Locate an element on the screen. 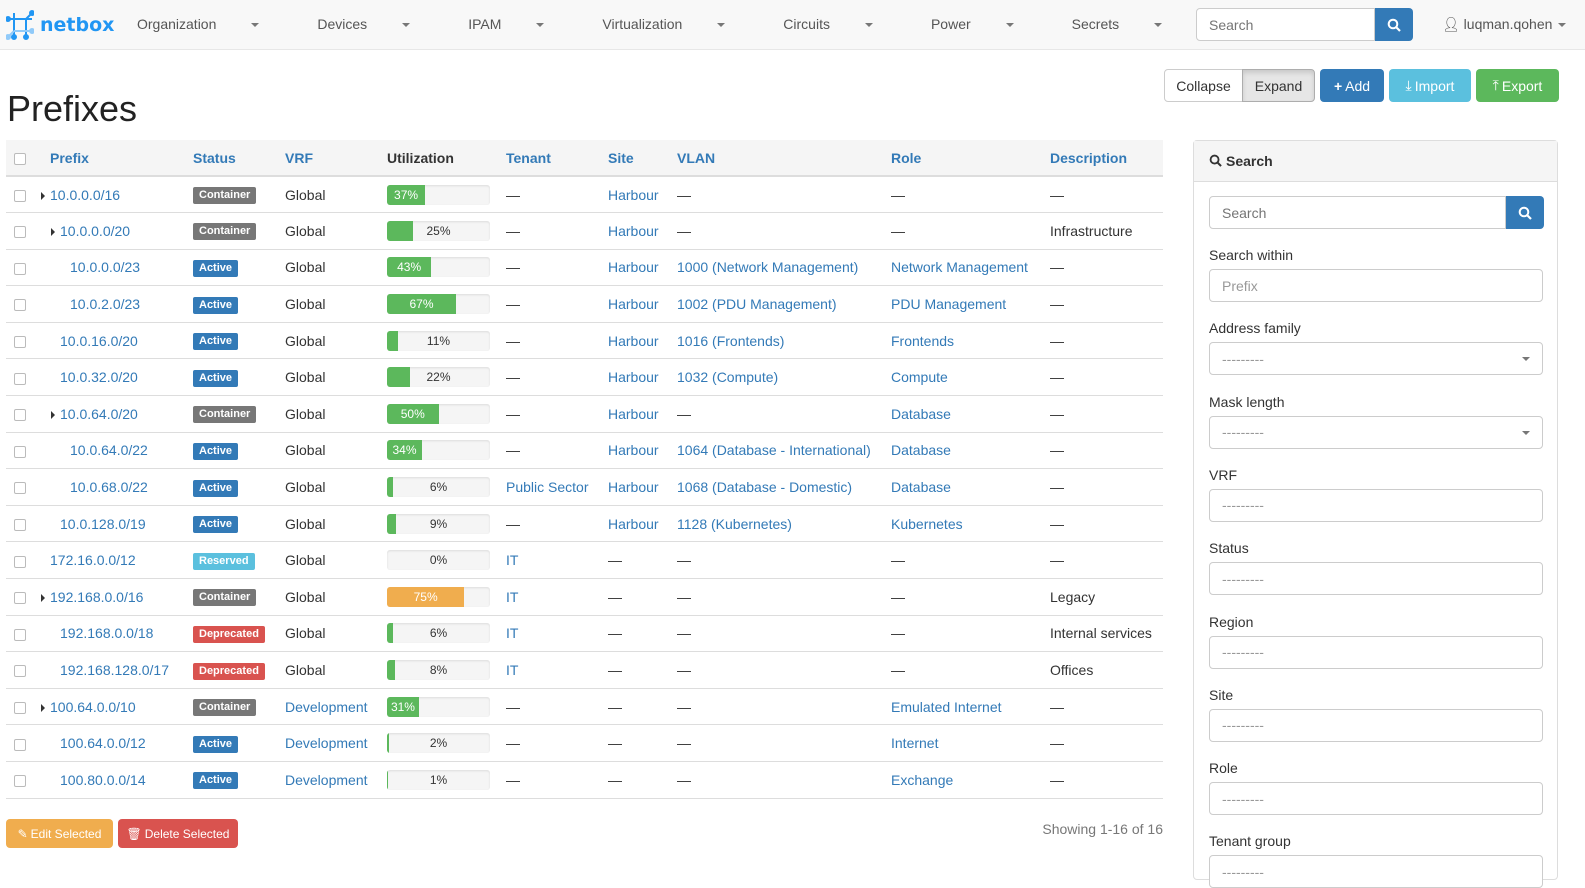 The image size is (1585, 888). prefix-link: 100.64.0.0/10 is located at coordinates (93, 706).